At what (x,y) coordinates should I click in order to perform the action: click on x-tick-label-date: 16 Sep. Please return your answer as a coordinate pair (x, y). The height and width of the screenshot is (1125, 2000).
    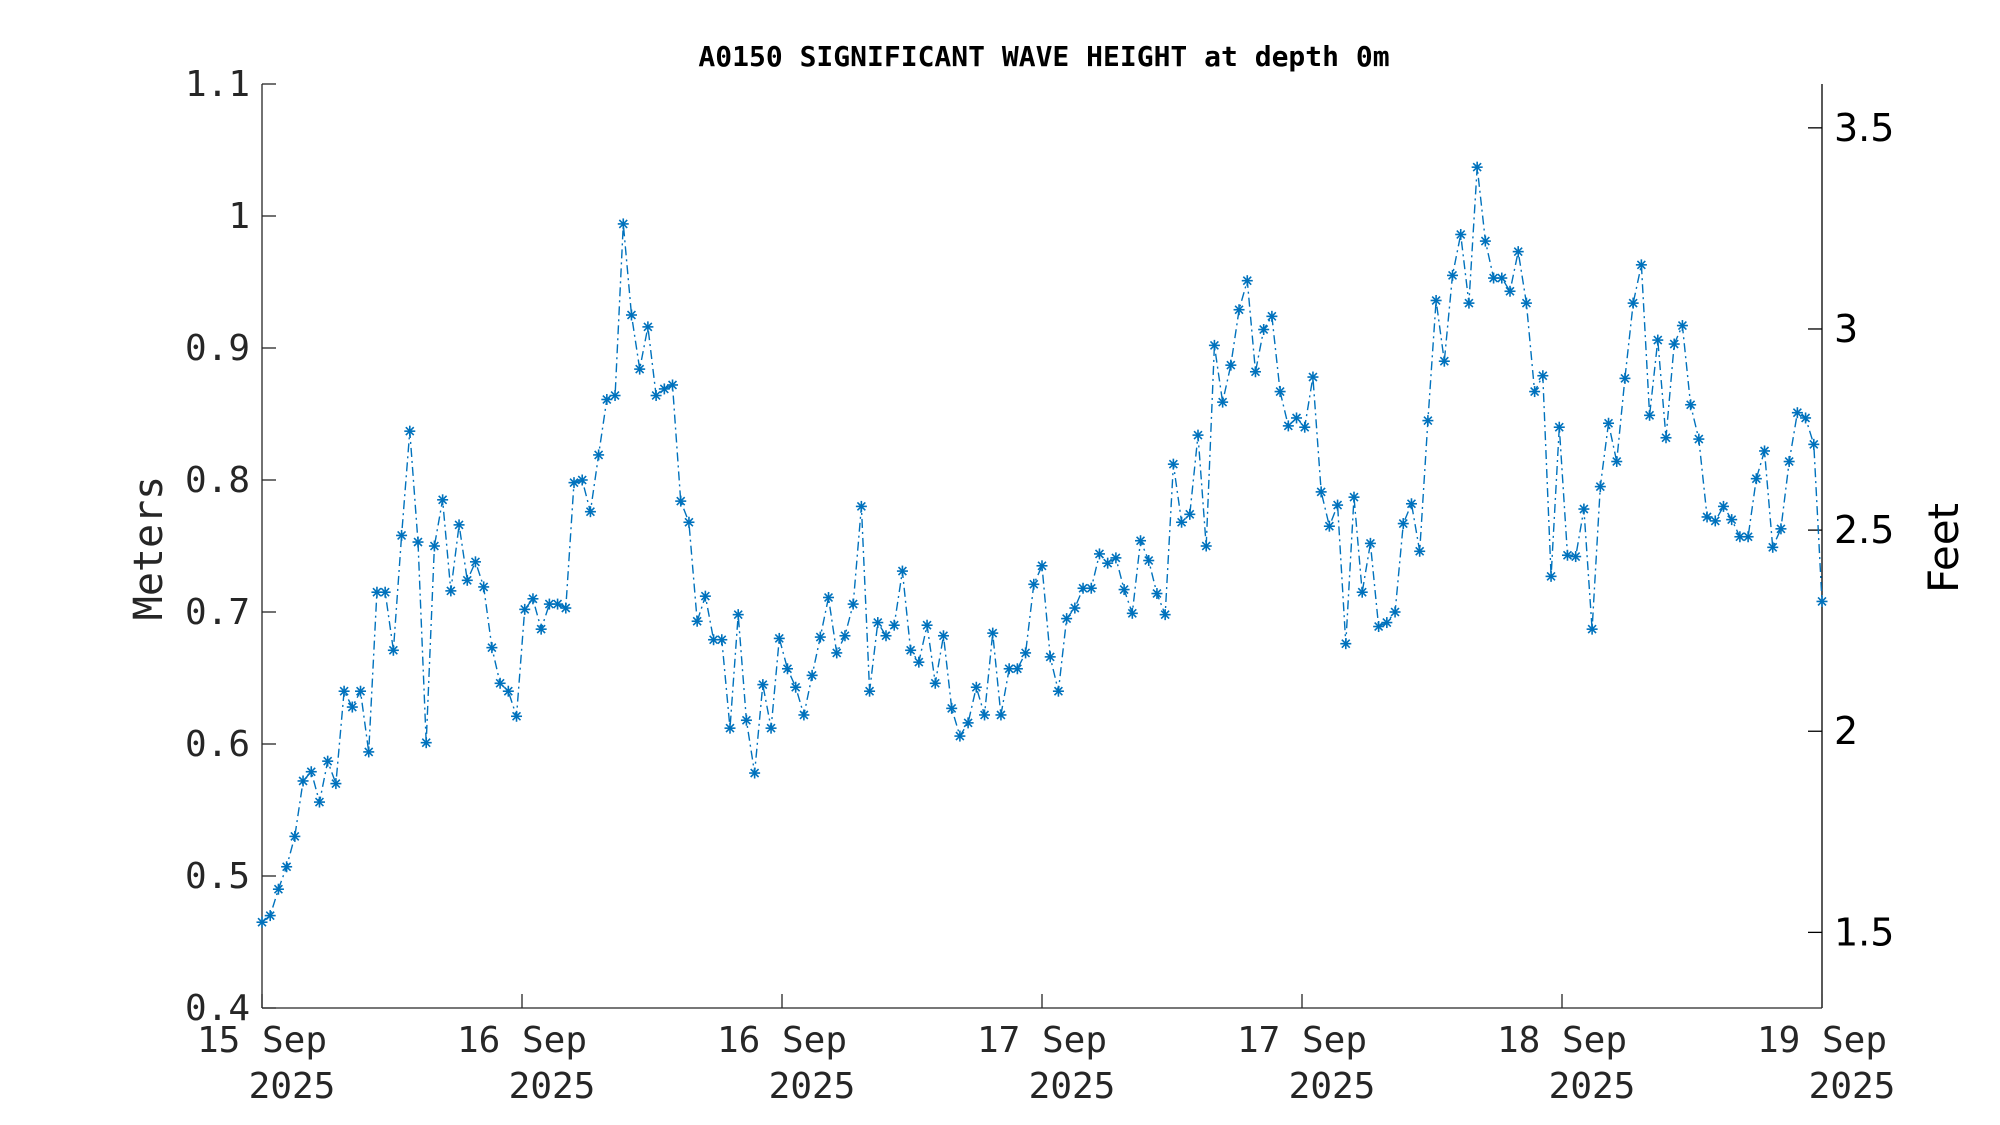
    Looking at the image, I should click on (522, 1040).